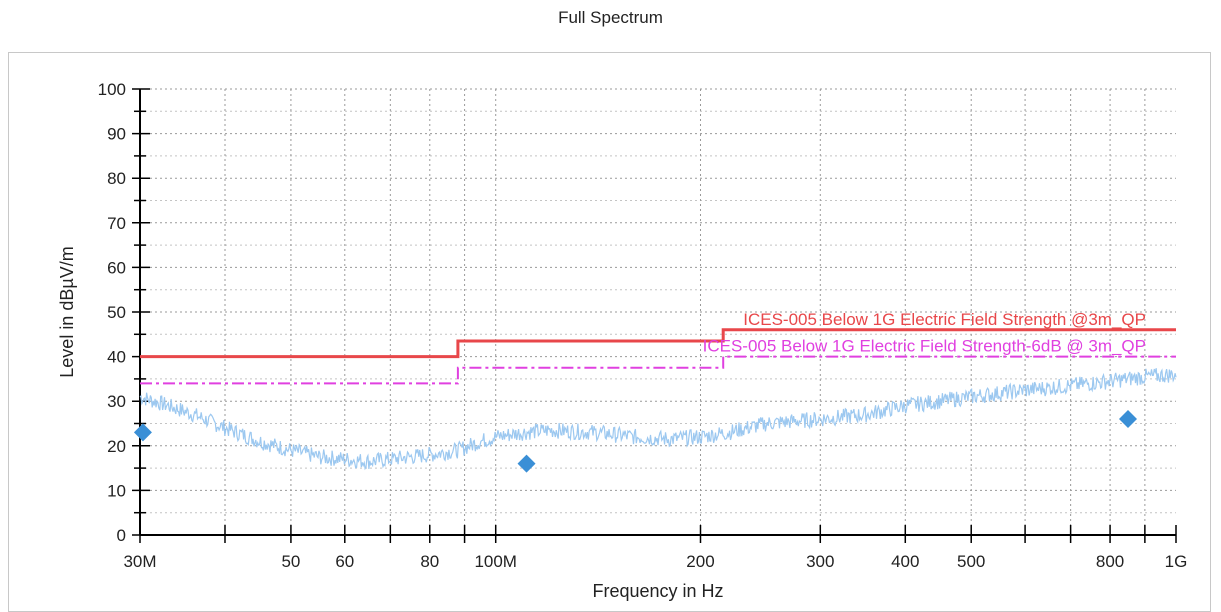 This screenshot has height=612, width=1221. Describe the element at coordinates (700, 561) in the screenshot. I see `x-tick-label: 200` at that location.